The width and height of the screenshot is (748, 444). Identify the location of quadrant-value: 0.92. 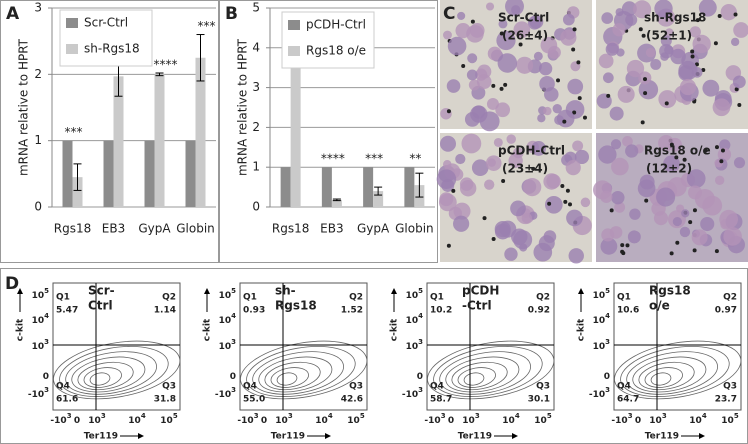
(539, 311).